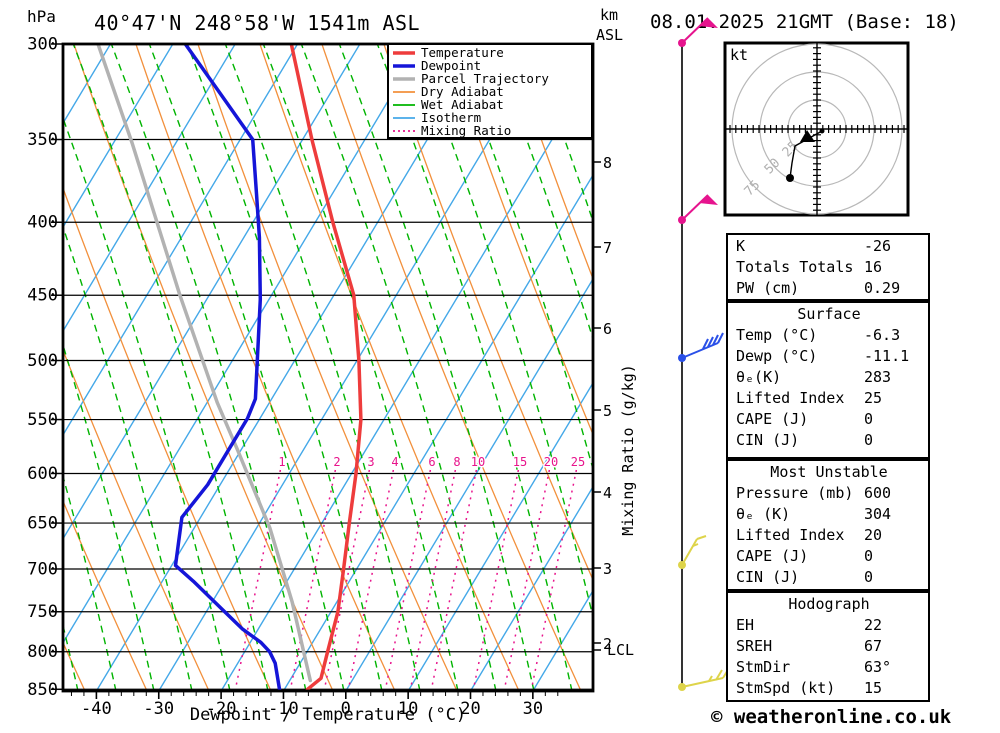  I want to click on table-row: Lifted Index 25, so click(829, 398).